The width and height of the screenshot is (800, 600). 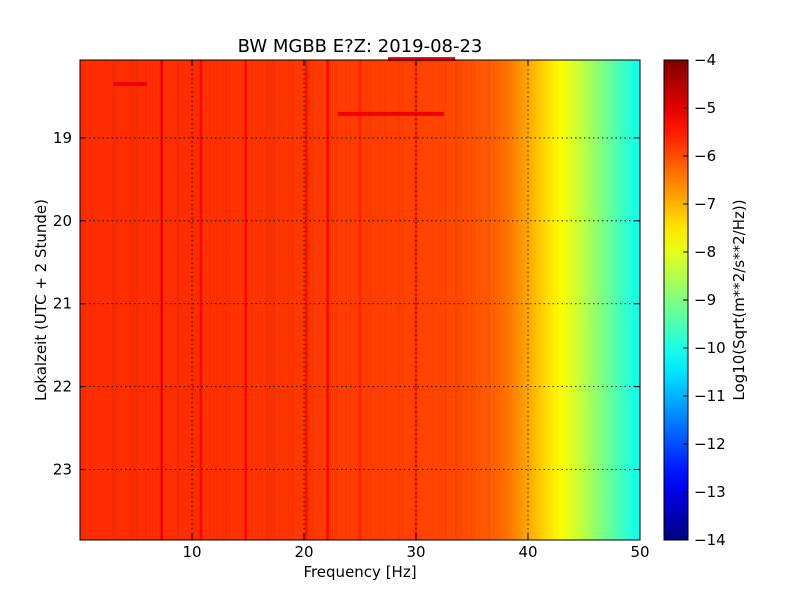 What do you see at coordinates (62, 387) in the screenshot?
I see `y-tick-label: 22` at bounding box center [62, 387].